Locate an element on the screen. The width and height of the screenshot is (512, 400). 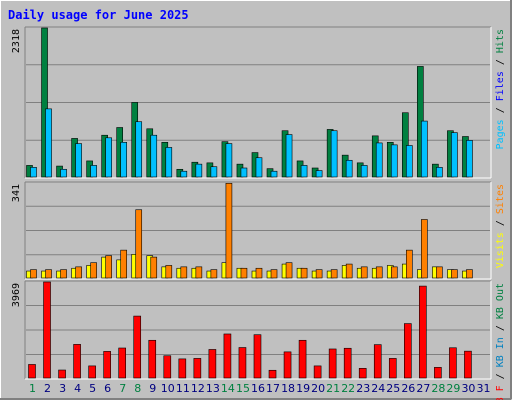
x-tick-label-26: 26 is located at coordinates (408, 388).